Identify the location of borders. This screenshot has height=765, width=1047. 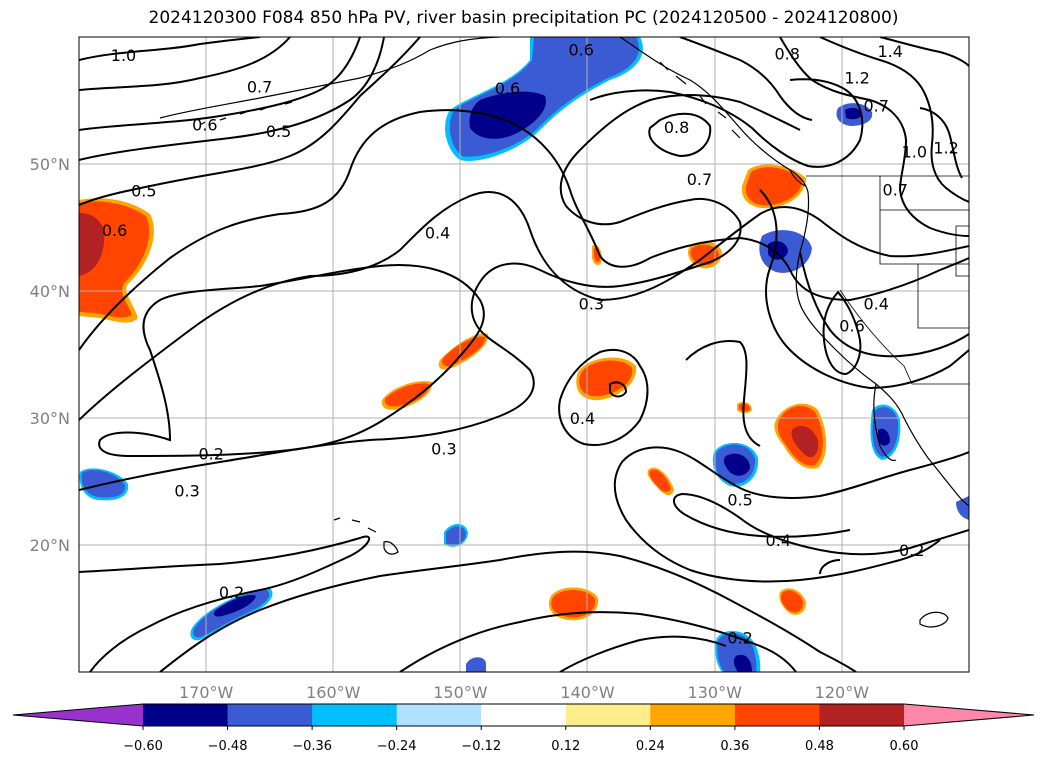
(887, 280).